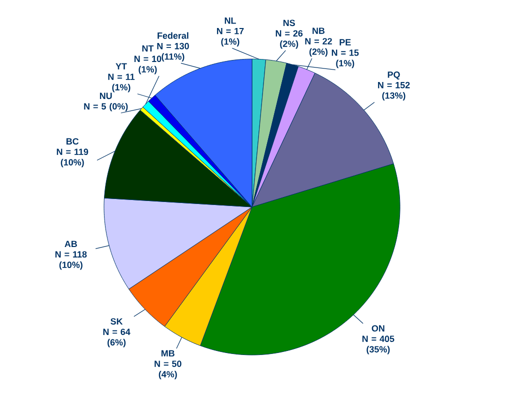 This screenshot has height=395, width=514. Describe the element at coordinates (121, 66) in the screenshot. I see `slice-label: YT` at that location.